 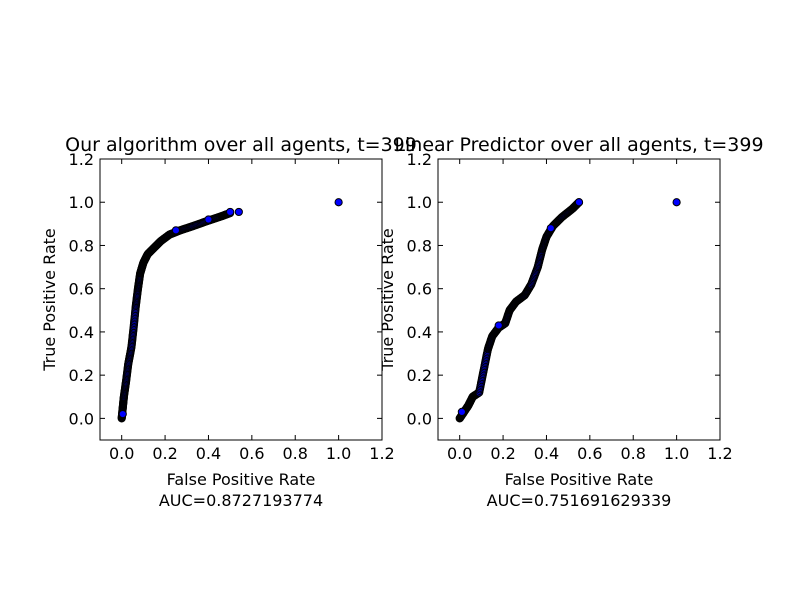 What do you see at coordinates (241, 145) in the screenshot?
I see `chart-title: Our algorithm over all agents, t=399` at bounding box center [241, 145].